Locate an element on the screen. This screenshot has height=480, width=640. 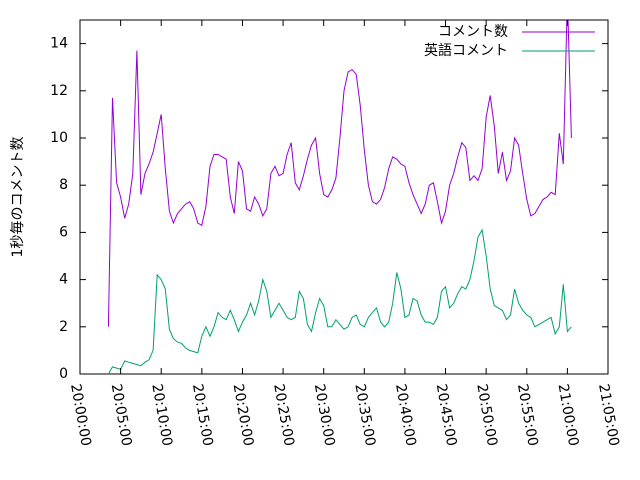
y-tick-label: 2 is located at coordinates (63, 327).